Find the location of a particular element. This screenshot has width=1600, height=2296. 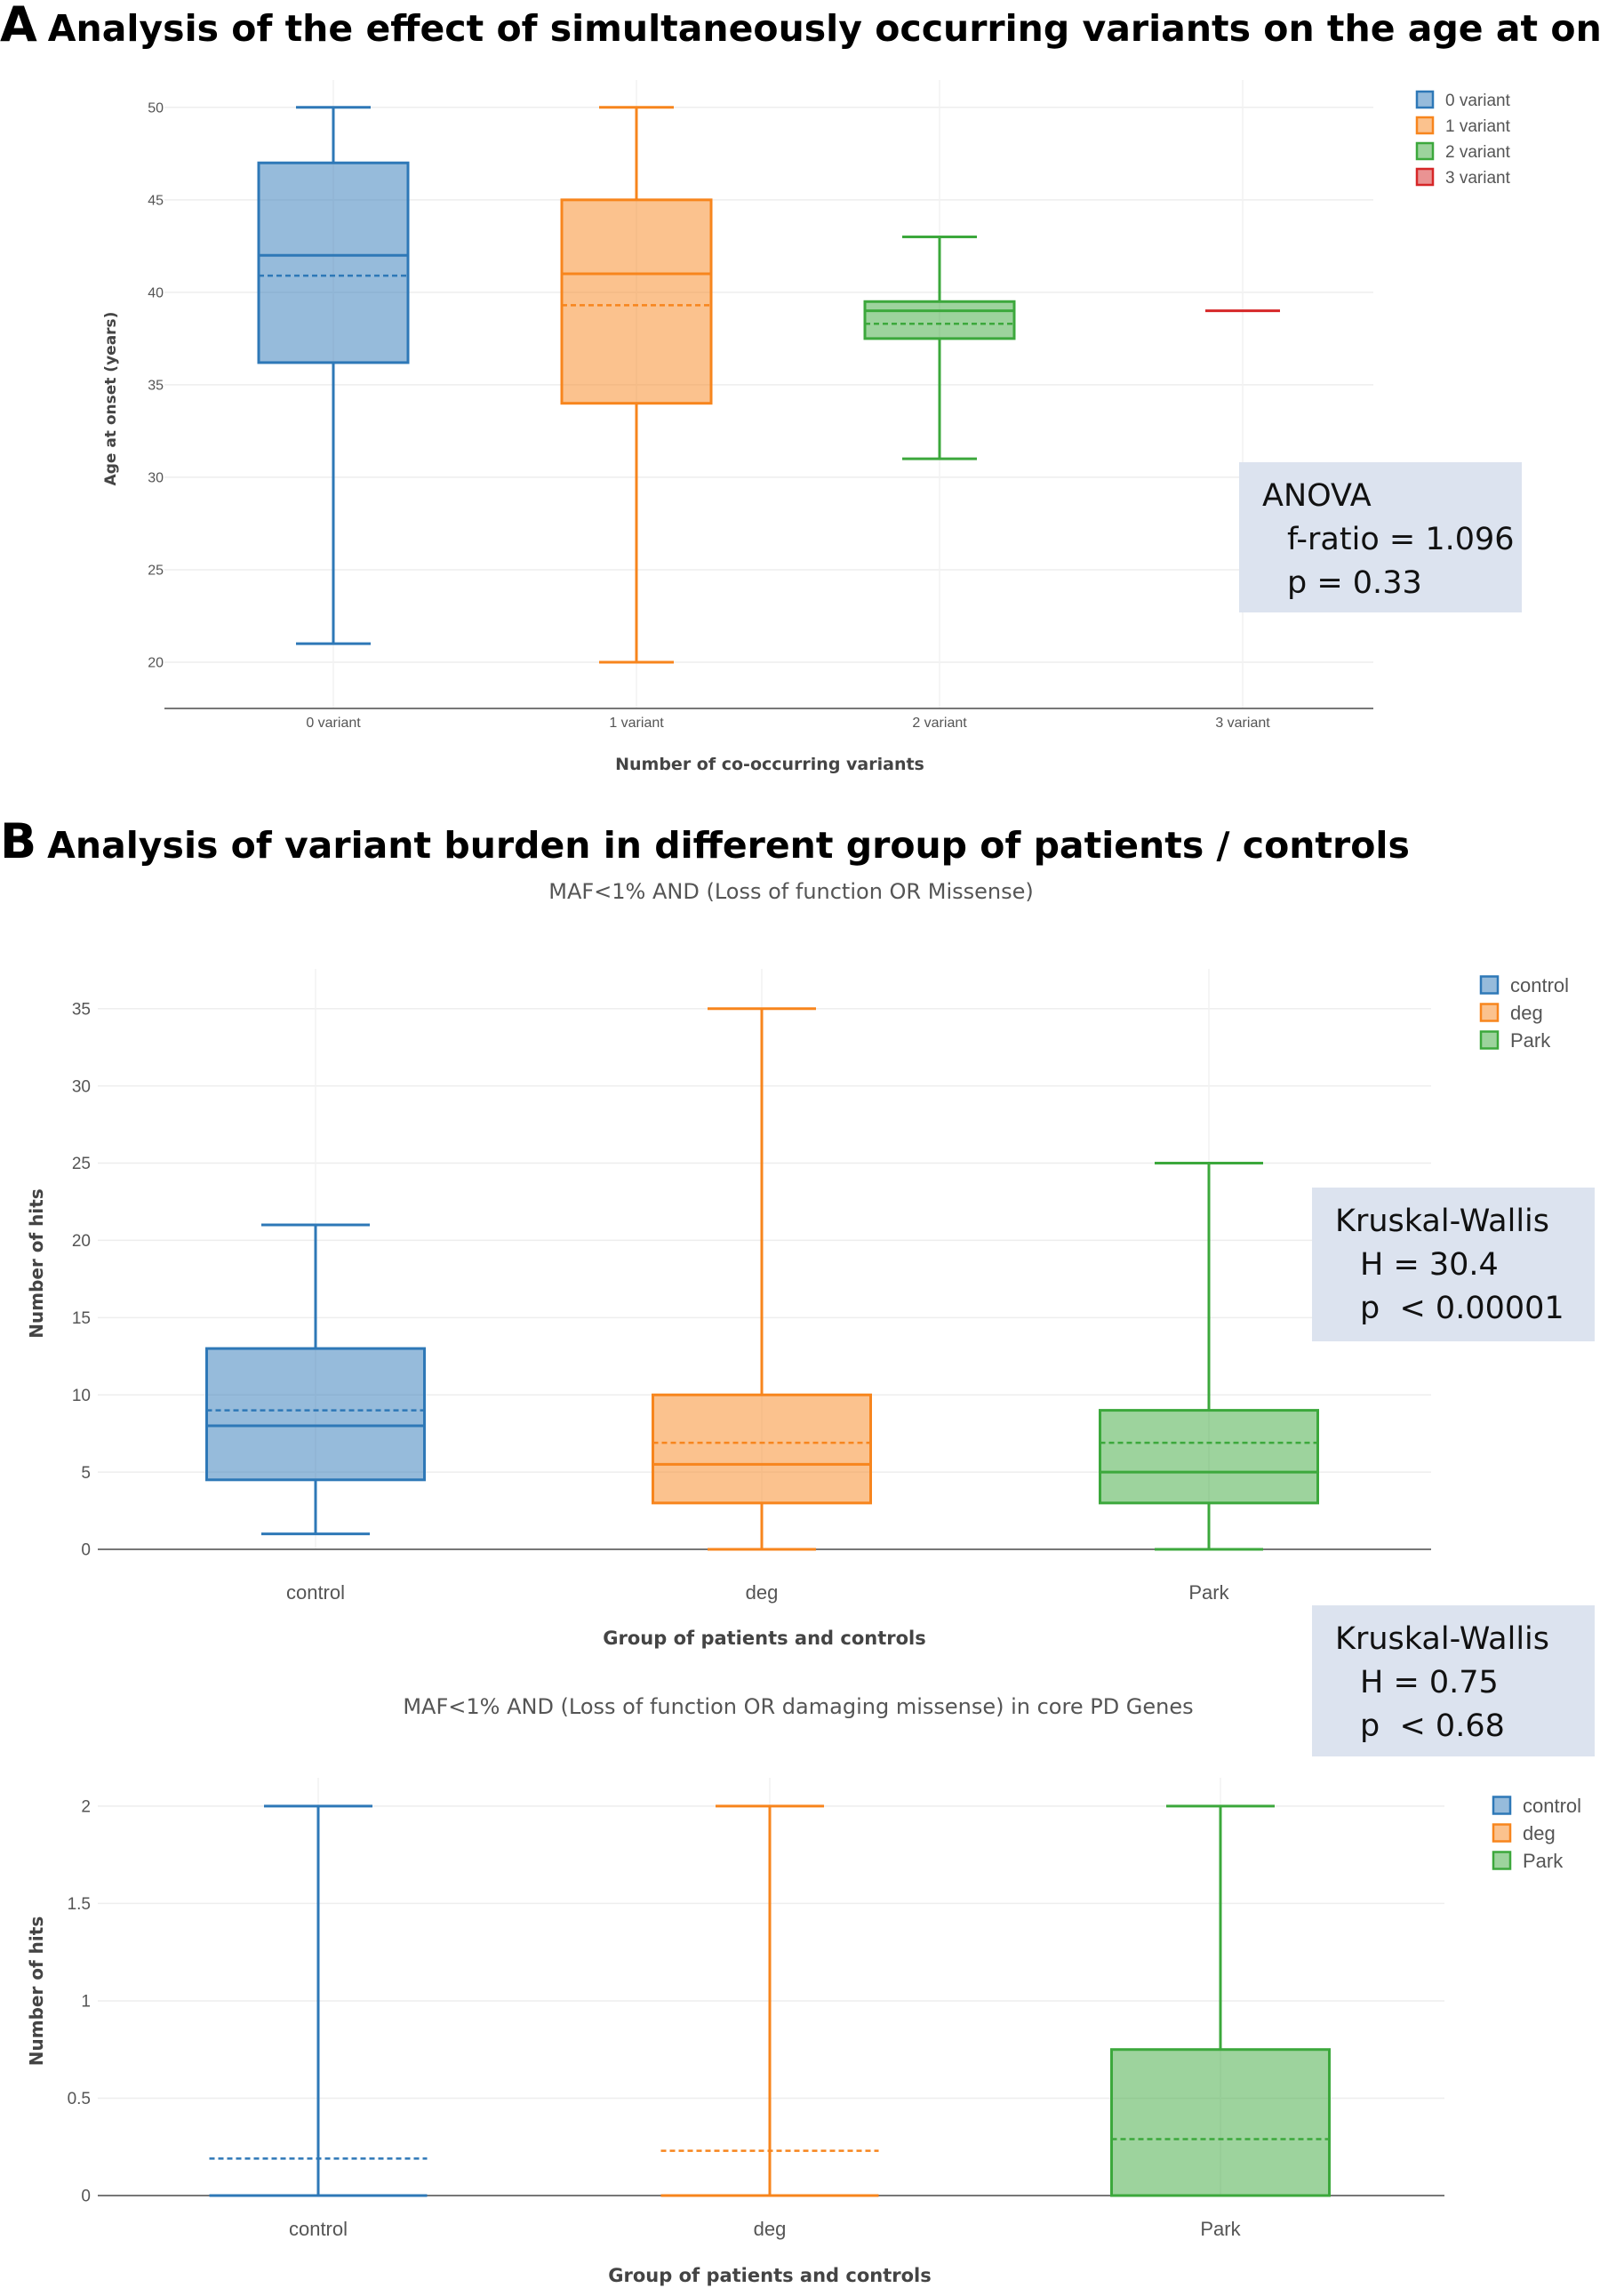

chart-a-xtick-label: 2 variant is located at coordinates (939, 723).